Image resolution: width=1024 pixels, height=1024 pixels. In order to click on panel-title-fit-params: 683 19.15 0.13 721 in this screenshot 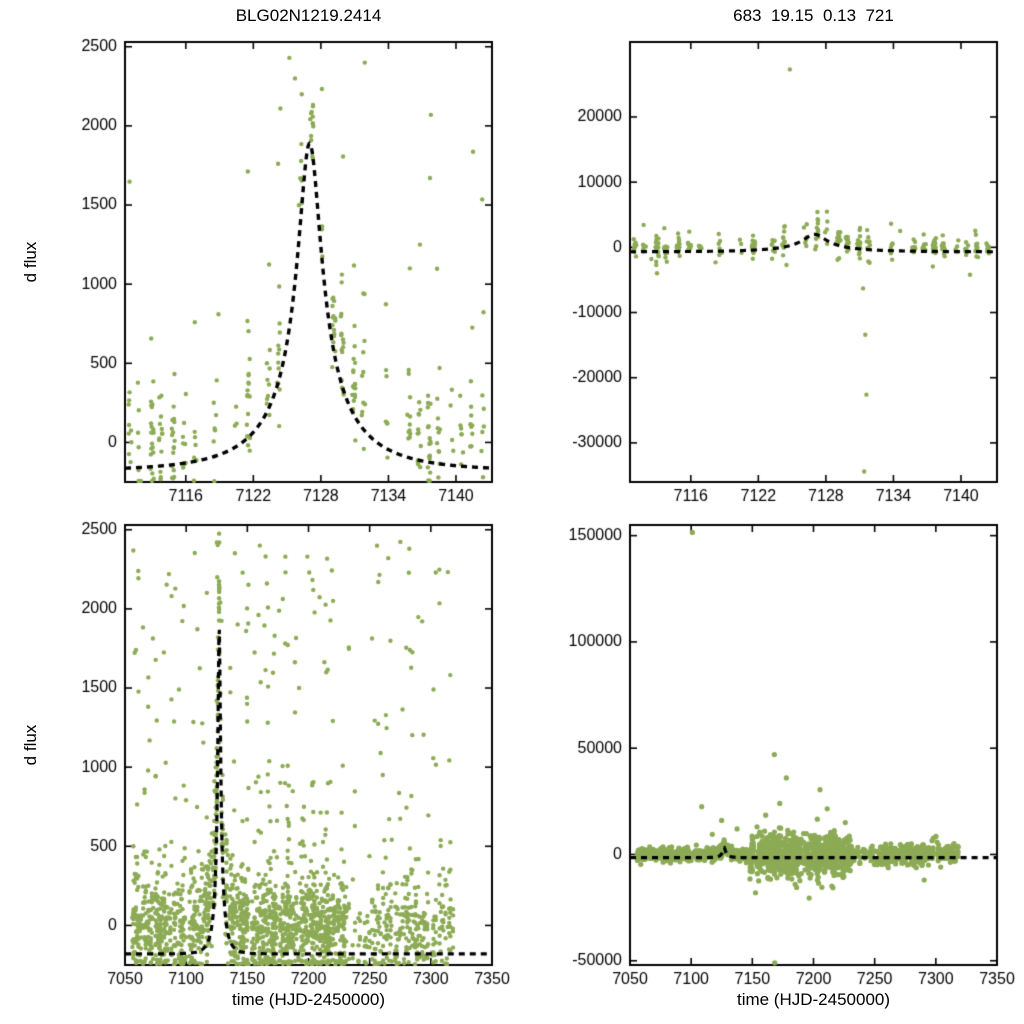, I will do `click(813, 15)`.